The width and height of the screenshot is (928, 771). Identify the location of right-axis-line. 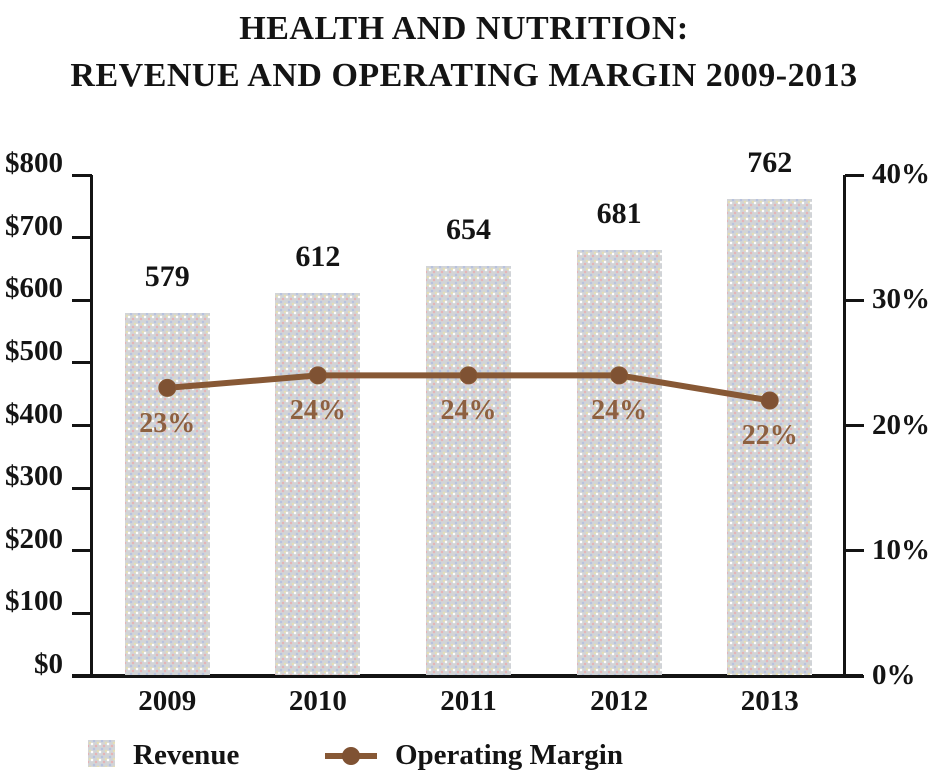
(844, 426).